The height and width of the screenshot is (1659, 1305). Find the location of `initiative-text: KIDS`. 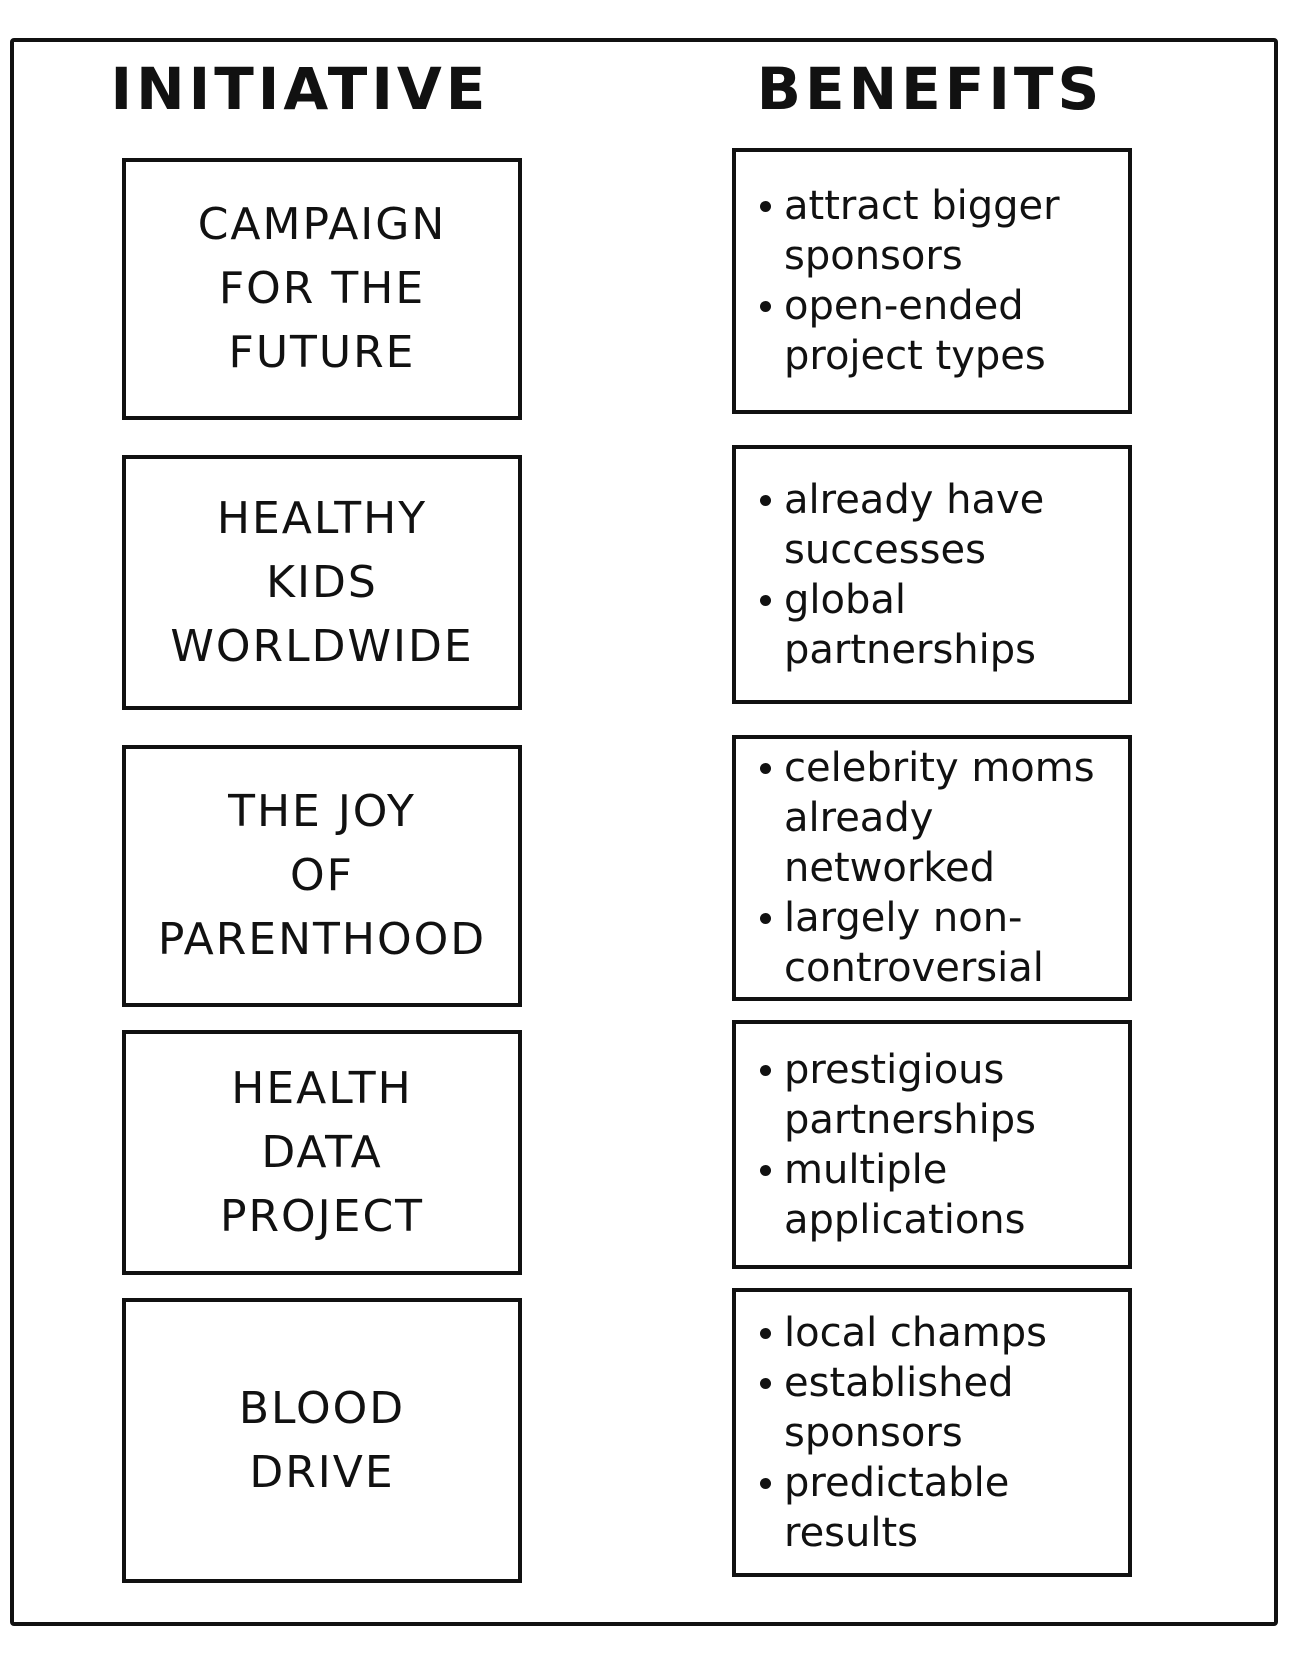

initiative-text: KIDS is located at coordinates (322, 582).